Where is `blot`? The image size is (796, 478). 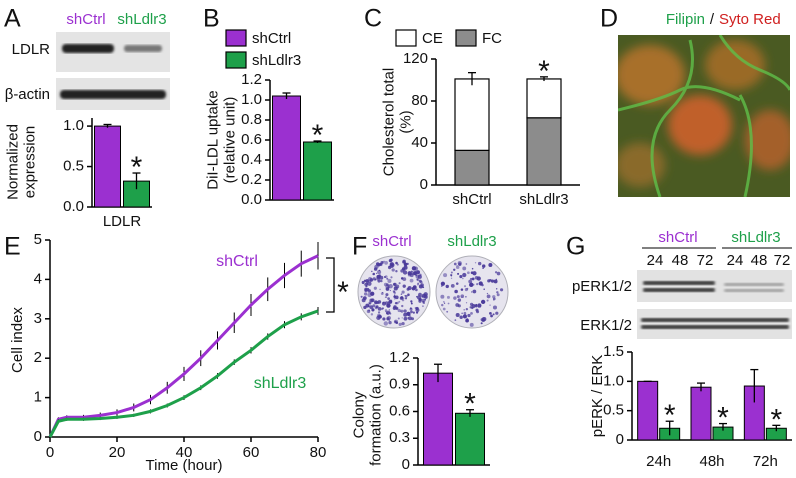
blot is located at coordinates (113, 71).